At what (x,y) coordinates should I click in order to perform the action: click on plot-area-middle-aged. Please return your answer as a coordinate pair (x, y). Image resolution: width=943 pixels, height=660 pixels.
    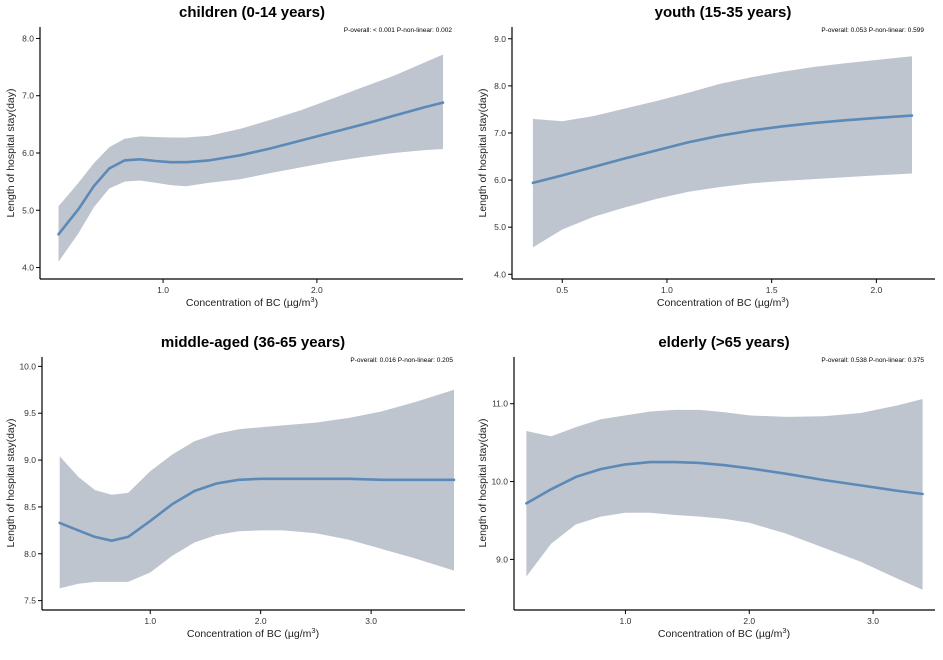
    Looking at the image, I should click on (257, 489).